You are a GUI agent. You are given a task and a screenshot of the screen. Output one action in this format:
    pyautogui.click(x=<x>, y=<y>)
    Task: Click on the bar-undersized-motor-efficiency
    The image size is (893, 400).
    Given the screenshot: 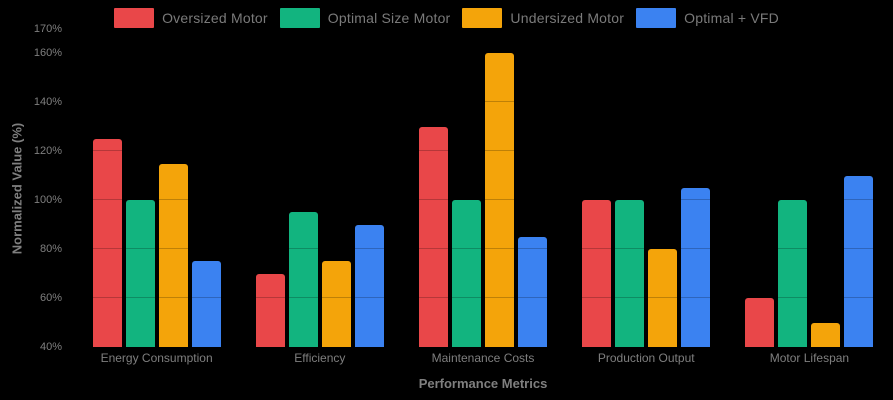 What is the action you would take?
    pyautogui.click(x=336, y=304)
    